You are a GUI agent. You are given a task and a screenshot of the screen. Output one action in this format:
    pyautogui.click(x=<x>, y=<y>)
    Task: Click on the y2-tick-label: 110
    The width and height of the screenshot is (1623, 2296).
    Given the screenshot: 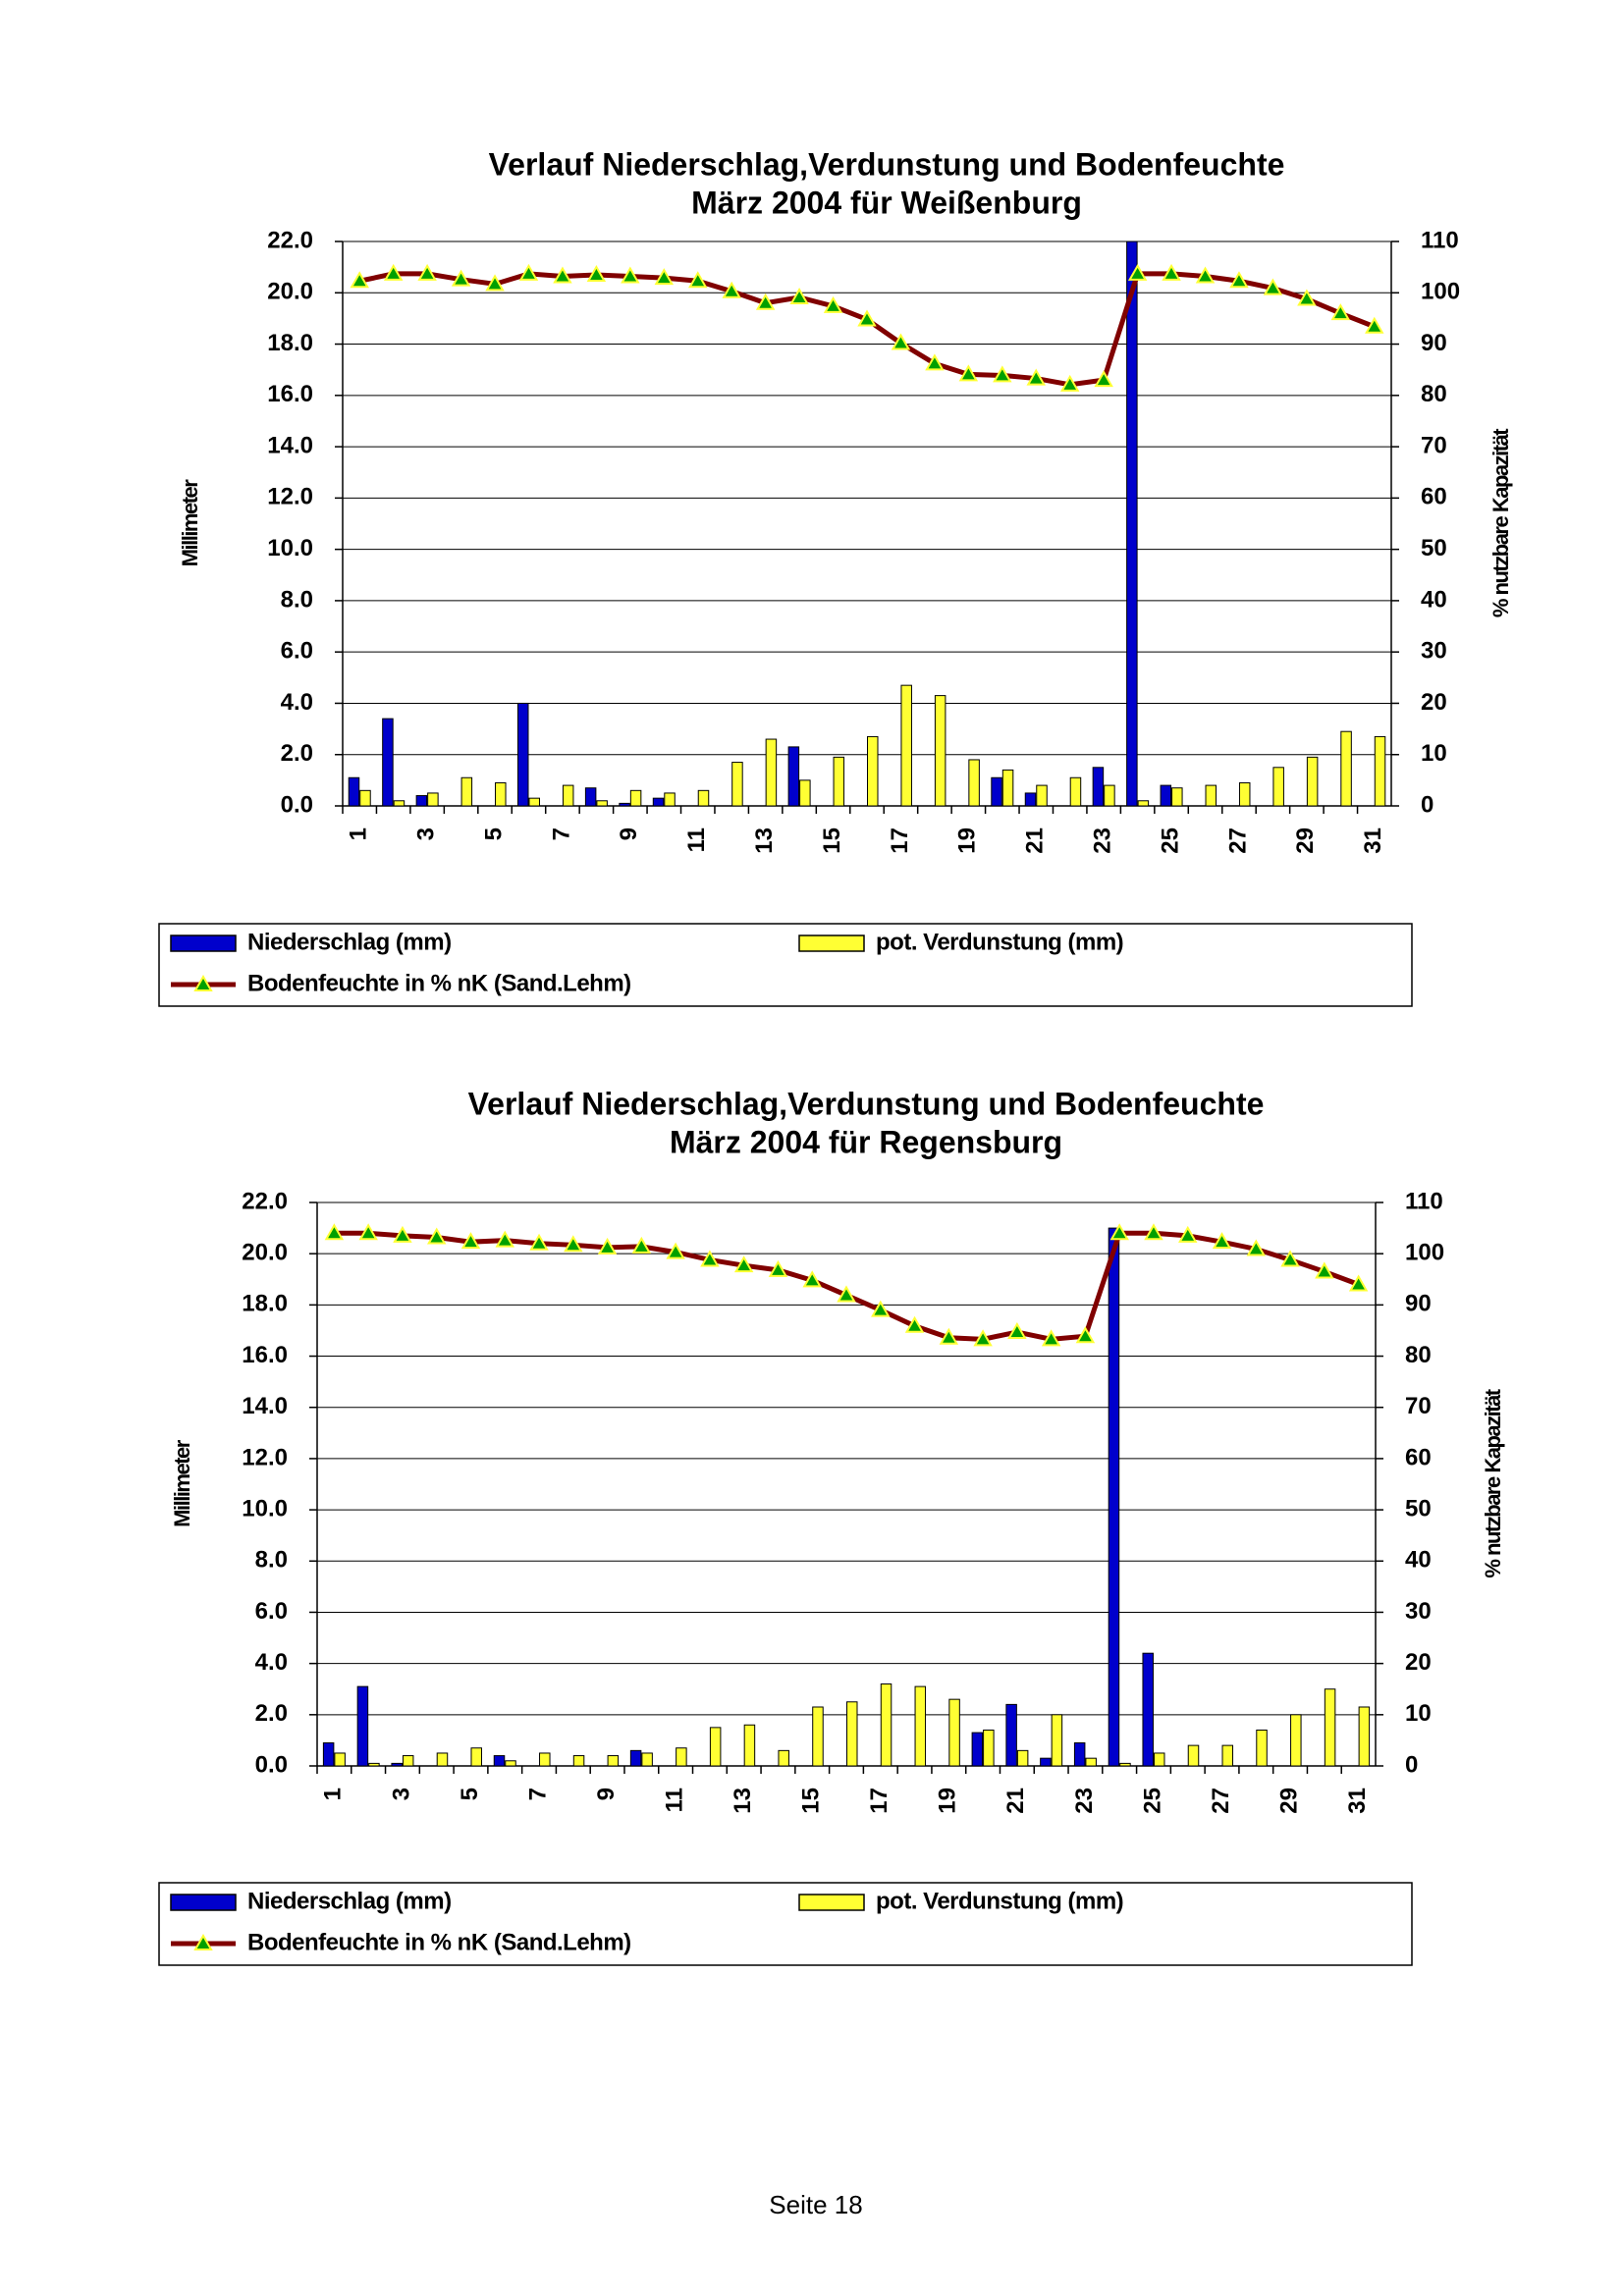 What is the action you would take?
    pyautogui.click(x=1440, y=240)
    